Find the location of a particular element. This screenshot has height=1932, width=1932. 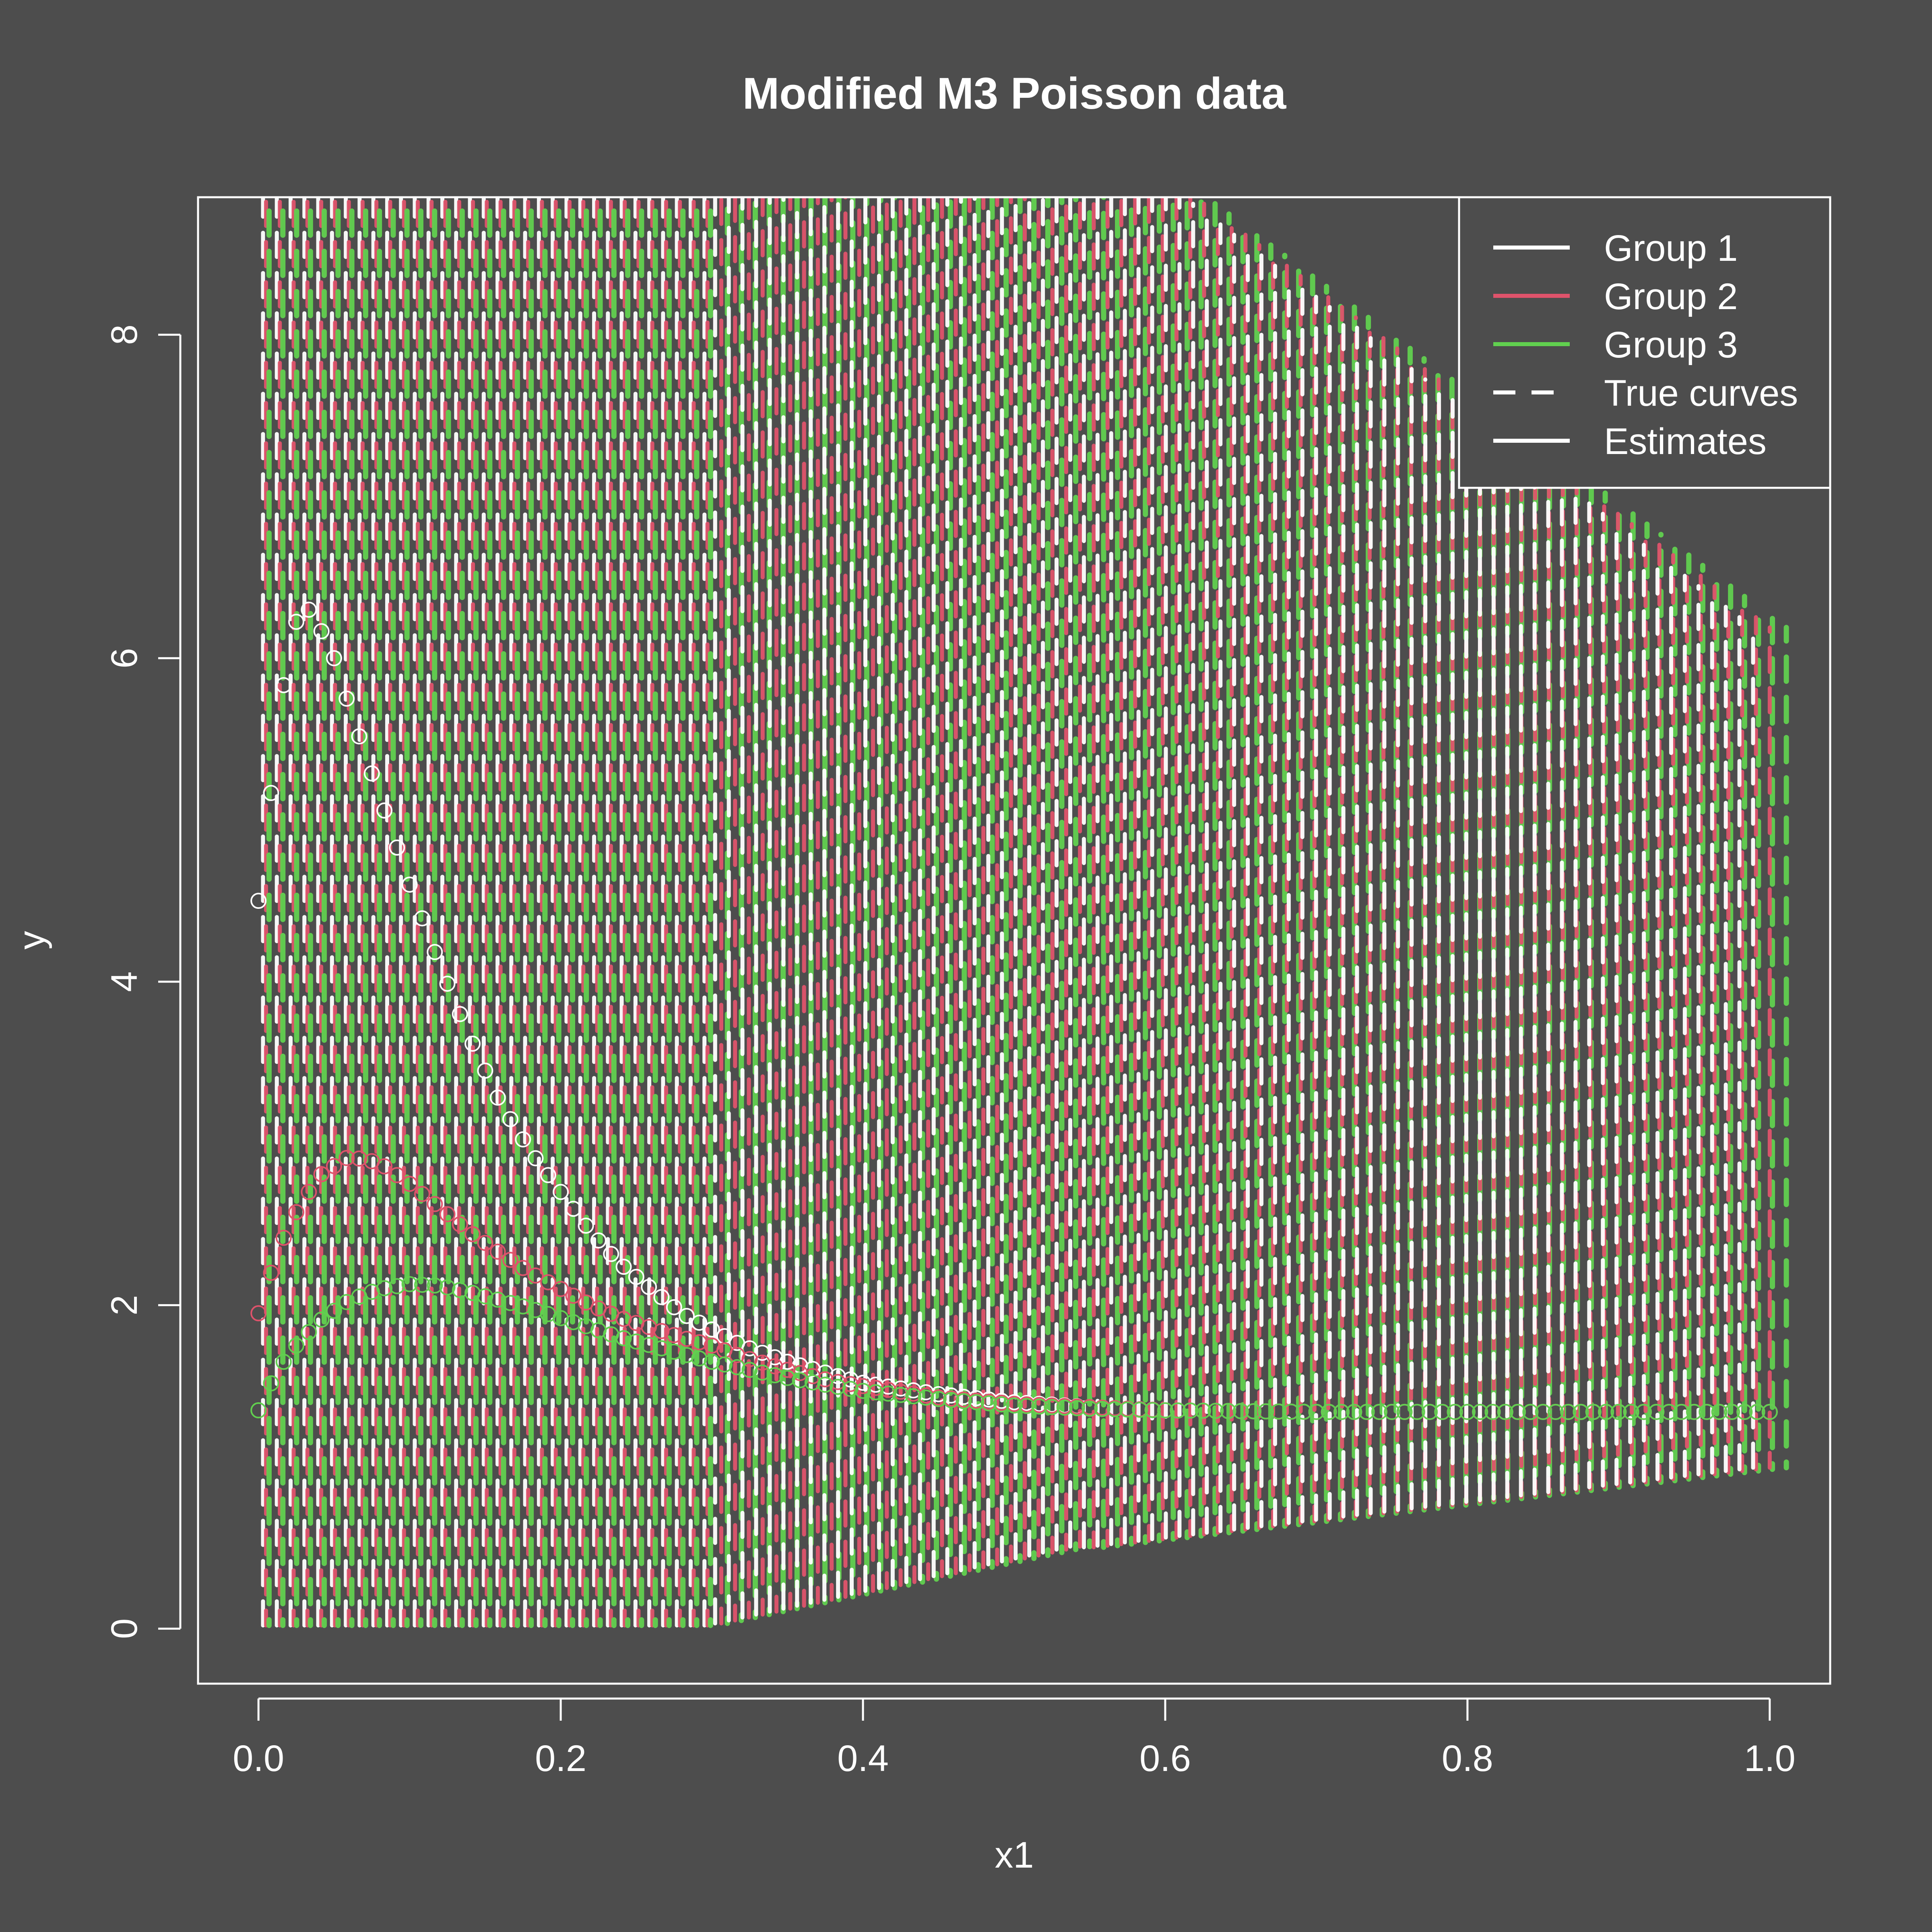

x-tick-label: 0.6 is located at coordinates (1165, 1758).